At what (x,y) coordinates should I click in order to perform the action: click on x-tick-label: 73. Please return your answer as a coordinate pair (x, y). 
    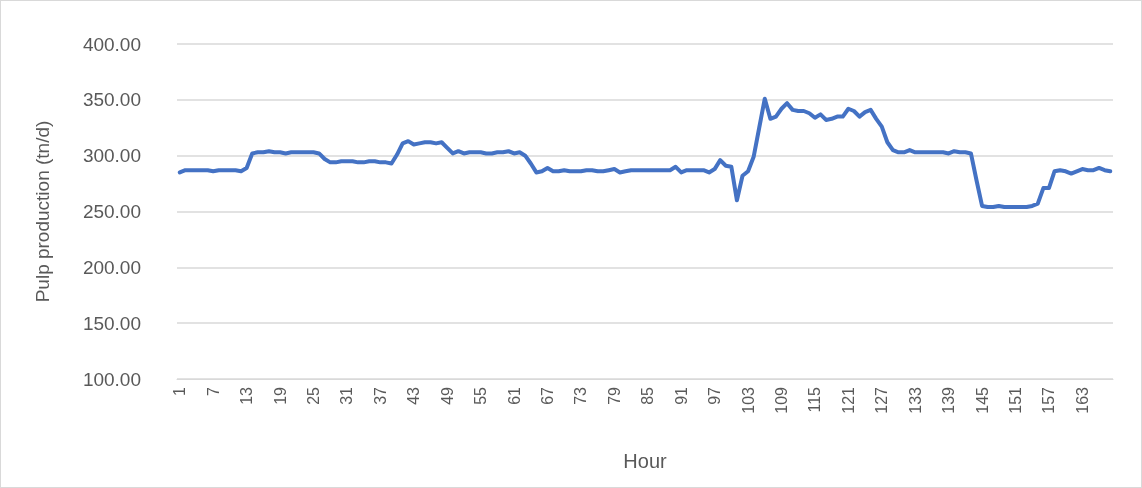
    Looking at the image, I should click on (581, 395).